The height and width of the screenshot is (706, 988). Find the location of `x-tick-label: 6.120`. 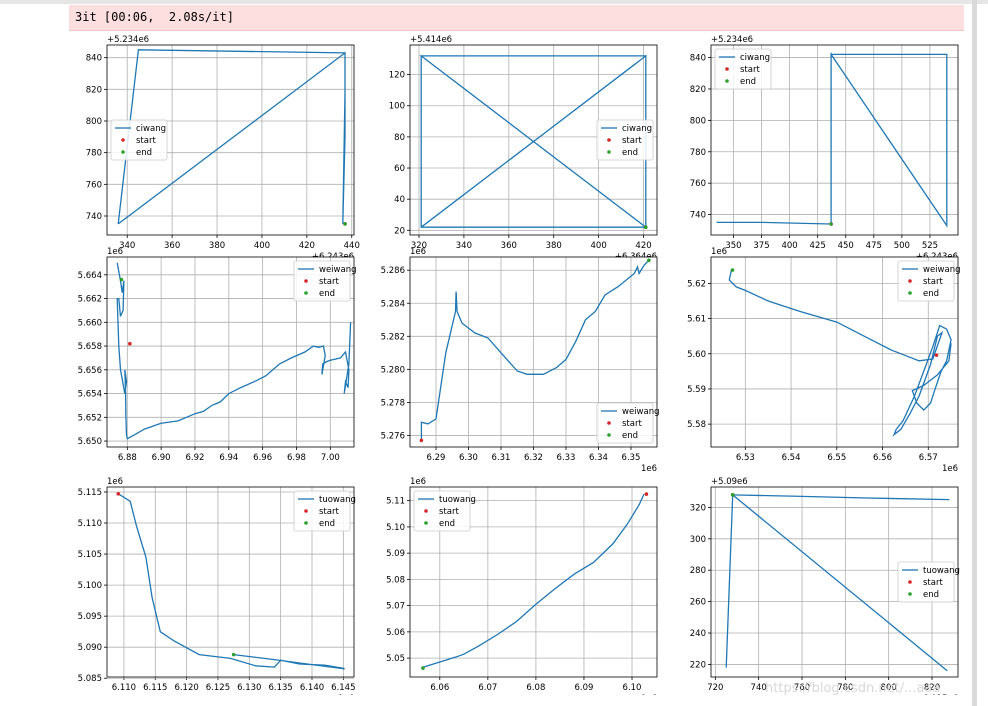

x-tick-label: 6.120 is located at coordinates (186, 688).